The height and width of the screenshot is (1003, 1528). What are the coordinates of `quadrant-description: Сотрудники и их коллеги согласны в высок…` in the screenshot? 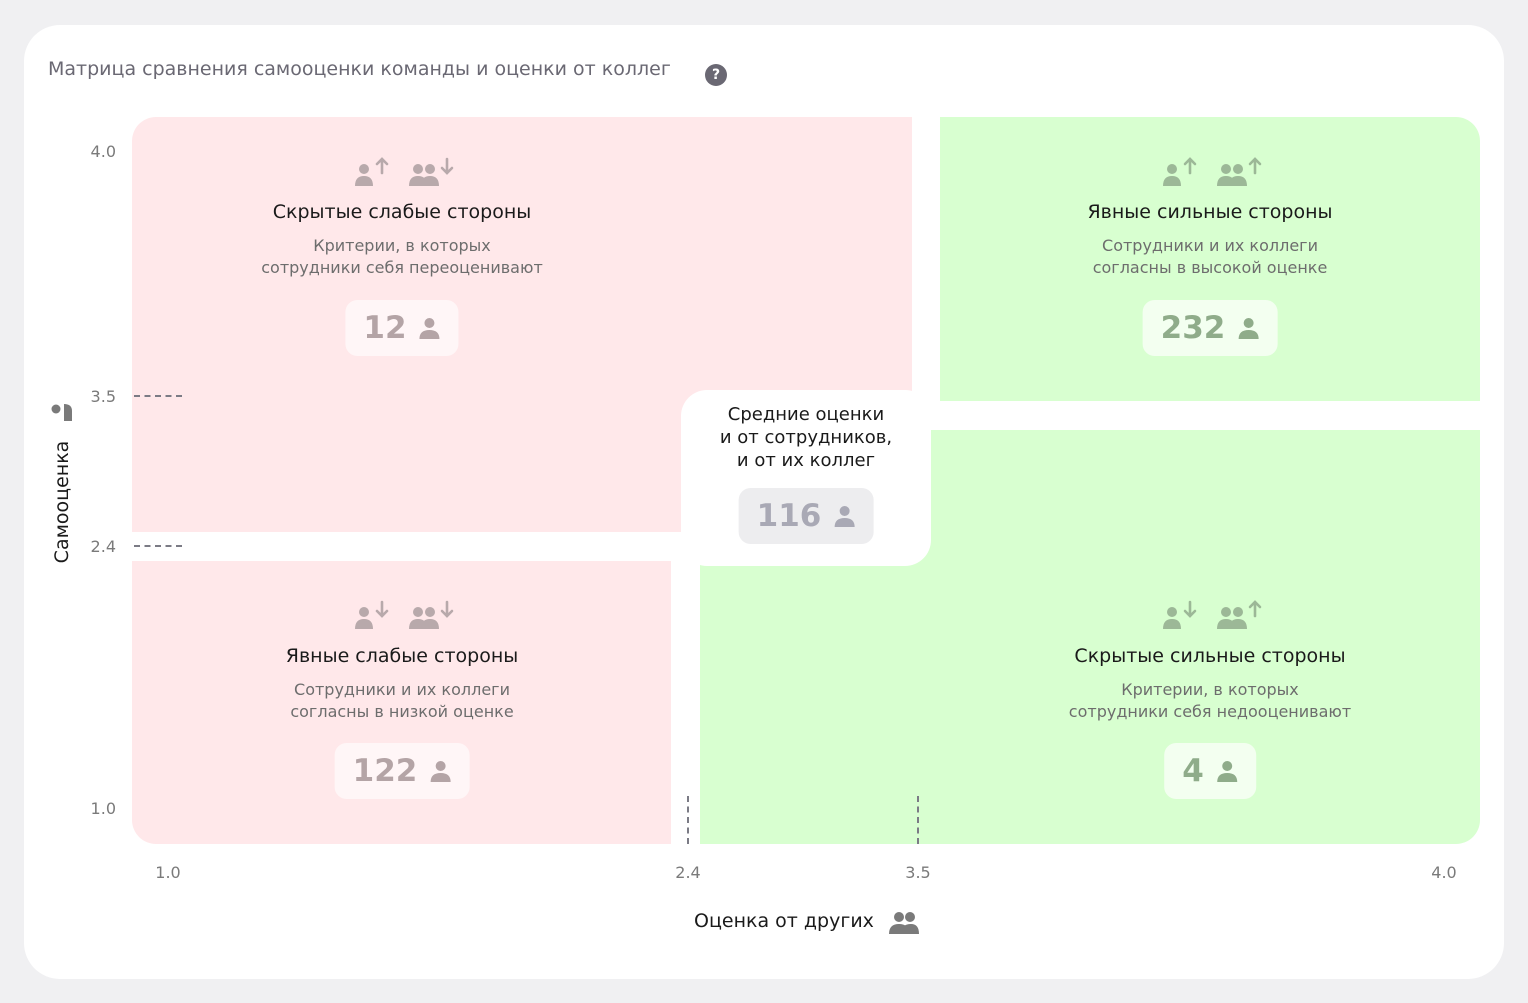 It's located at (1210, 257).